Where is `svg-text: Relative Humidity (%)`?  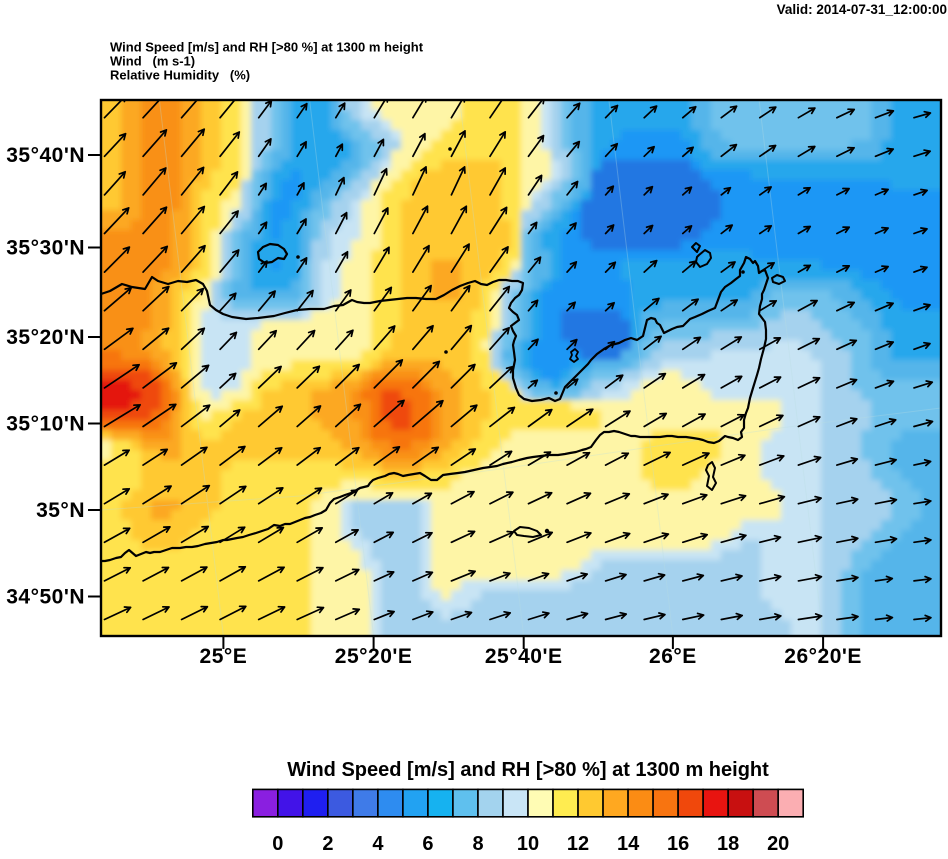
svg-text: Relative Humidity (%) is located at coordinates (180, 75).